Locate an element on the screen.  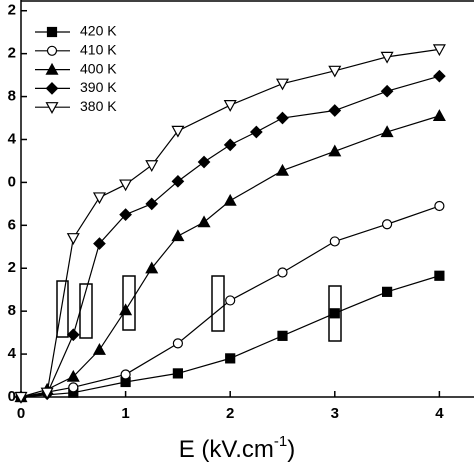
x-axis-label: E (kV.cm-1) is located at coordinates (237, 448).